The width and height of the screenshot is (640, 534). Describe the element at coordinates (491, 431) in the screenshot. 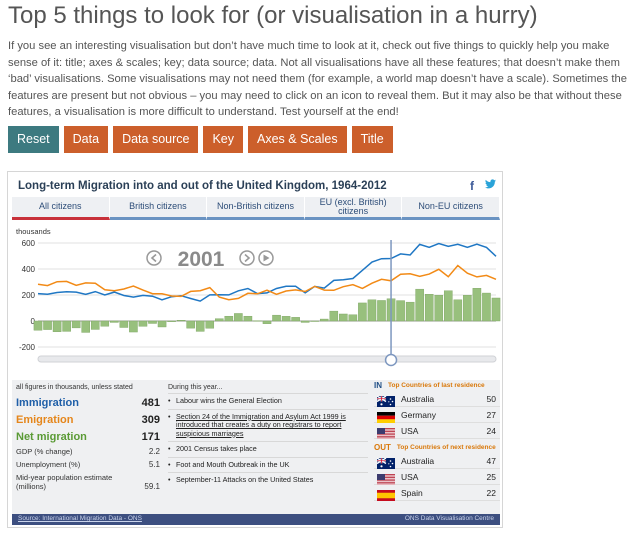

I see `country-value: 24` at that location.